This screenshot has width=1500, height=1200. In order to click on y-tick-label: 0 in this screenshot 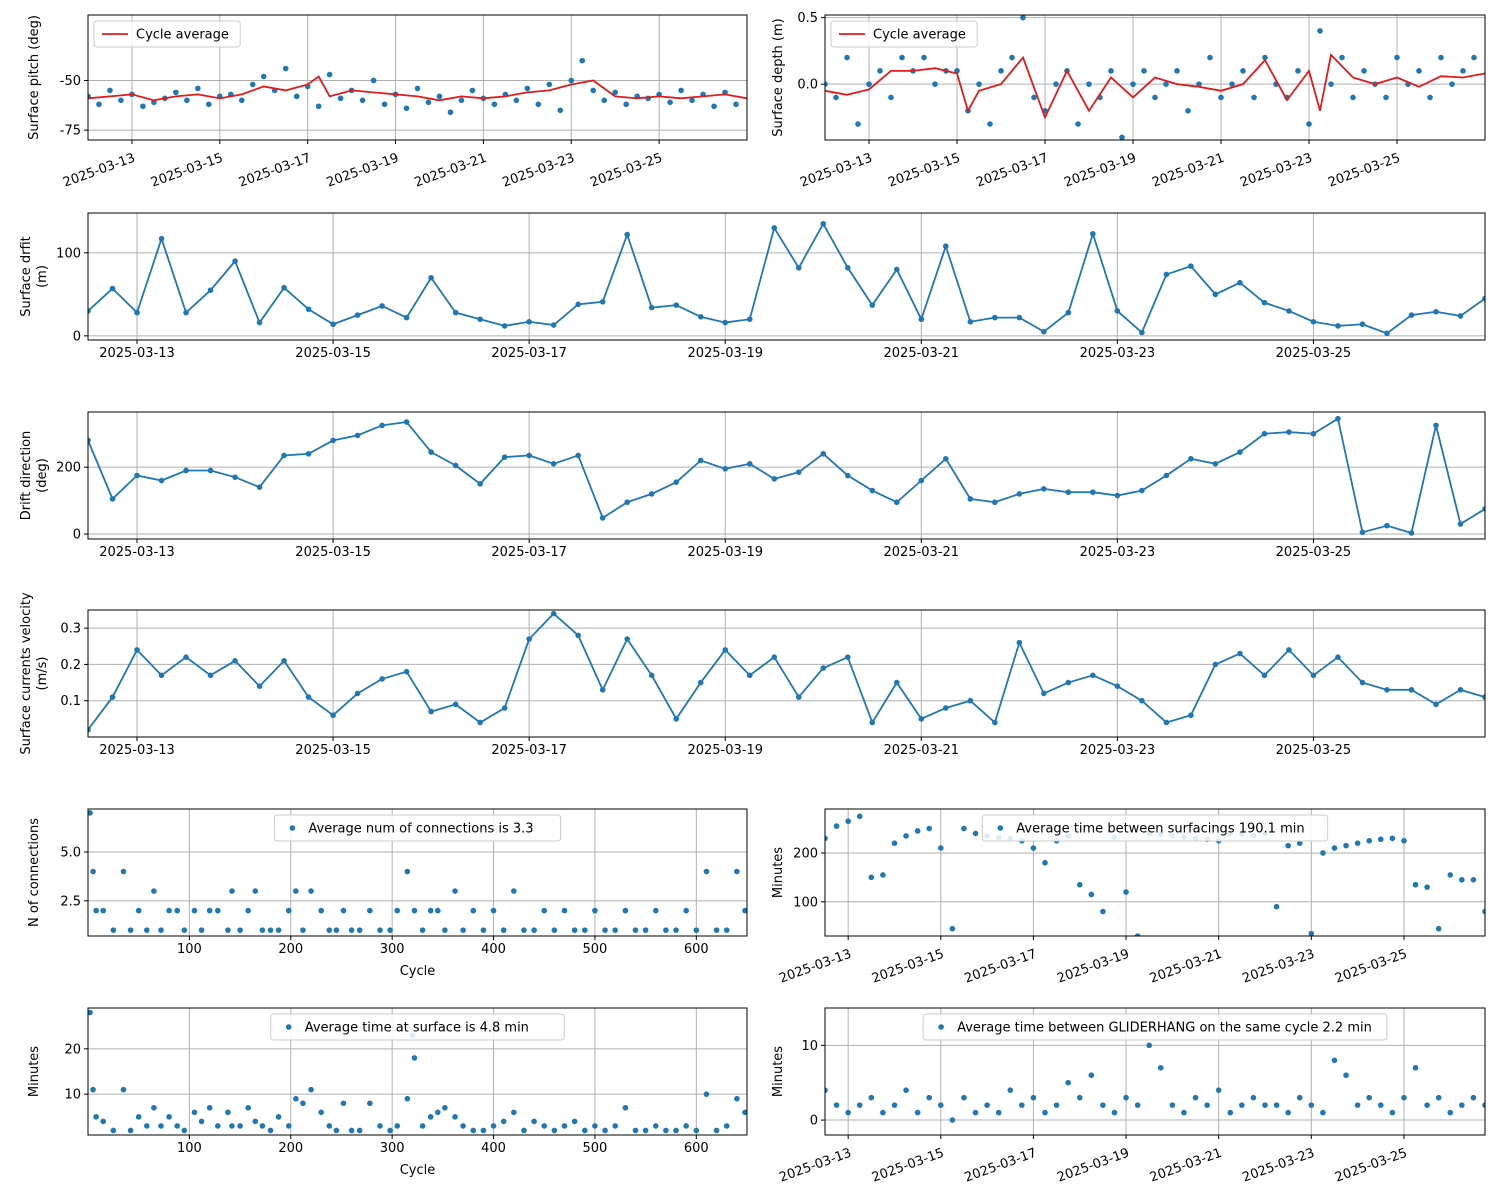, I will do `click(814, 1121)`.